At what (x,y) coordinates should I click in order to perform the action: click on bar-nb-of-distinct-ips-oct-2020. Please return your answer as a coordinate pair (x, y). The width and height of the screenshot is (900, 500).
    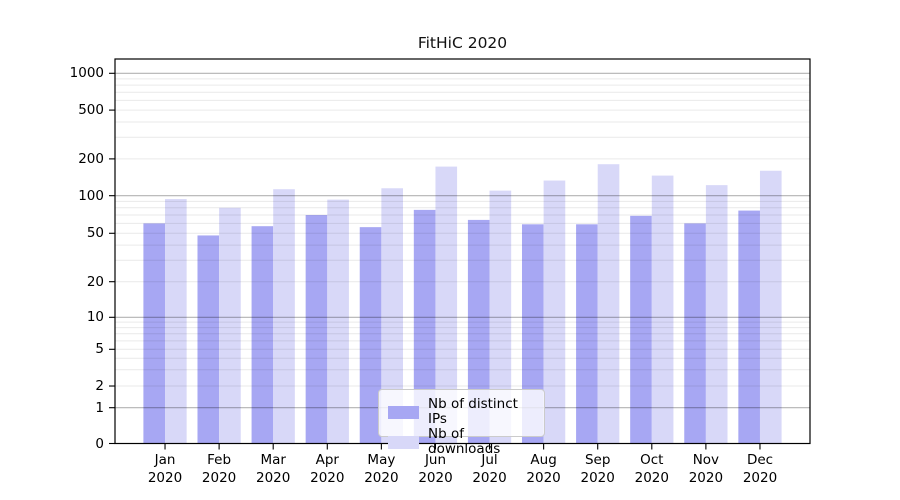
    Looking at the image, I should click on (641, 329).